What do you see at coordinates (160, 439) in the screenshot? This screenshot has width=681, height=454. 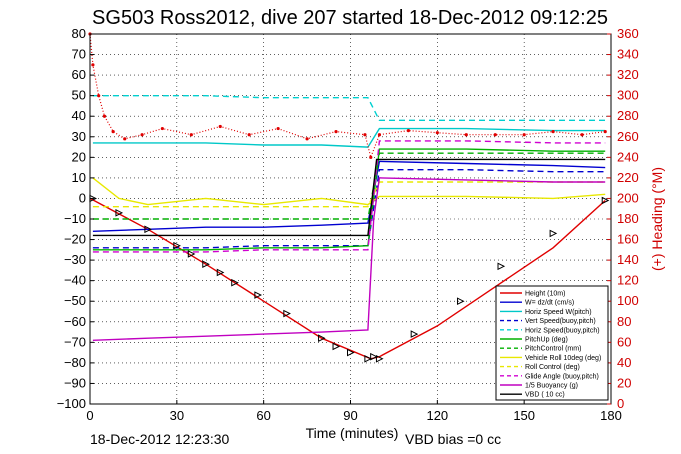 I see `footer-timestamp: 18-Dec-2012 12:23:30` at bounding box center [160, 439].